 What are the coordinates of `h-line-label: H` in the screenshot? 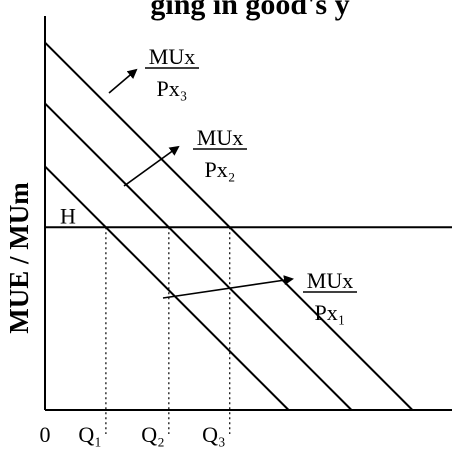 It's located at (68, 215).